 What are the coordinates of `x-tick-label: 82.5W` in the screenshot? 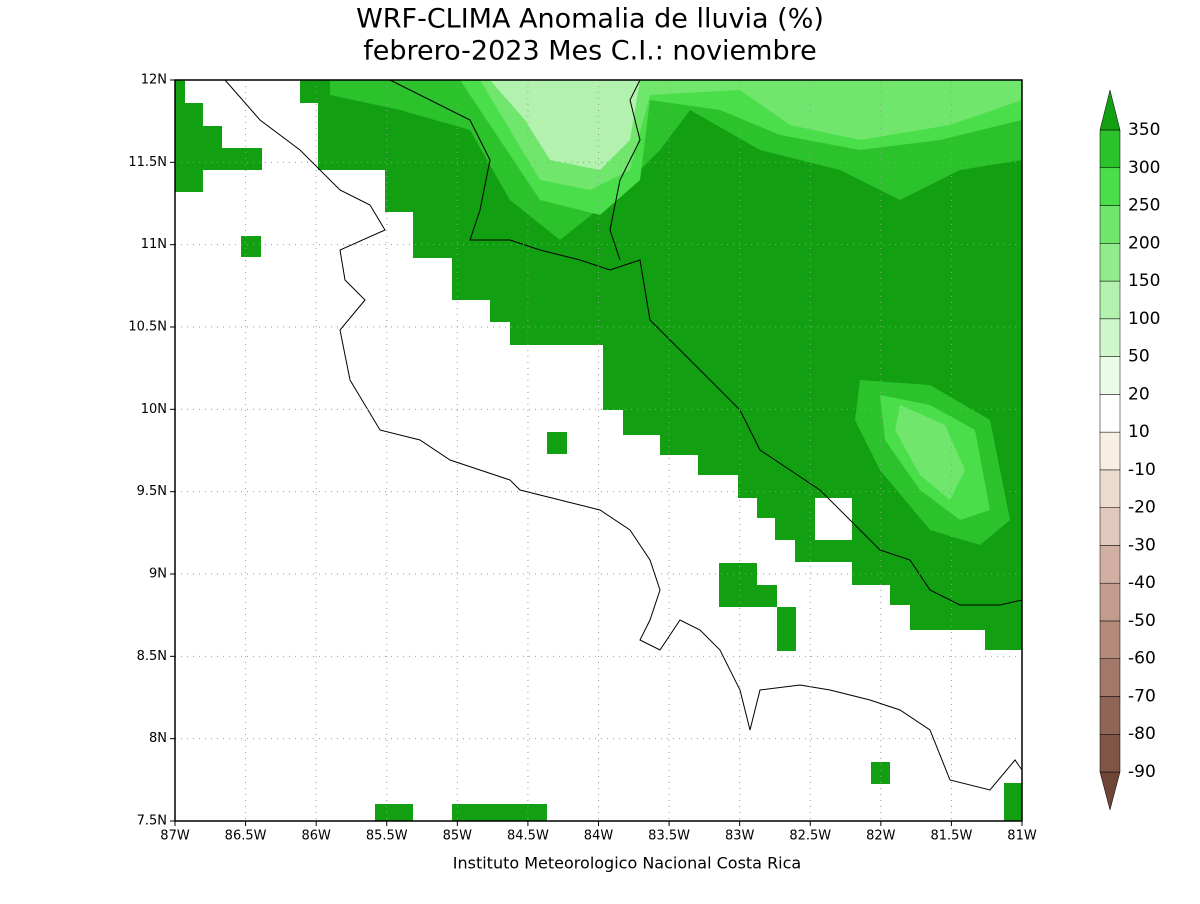 It's located at (810, 836).